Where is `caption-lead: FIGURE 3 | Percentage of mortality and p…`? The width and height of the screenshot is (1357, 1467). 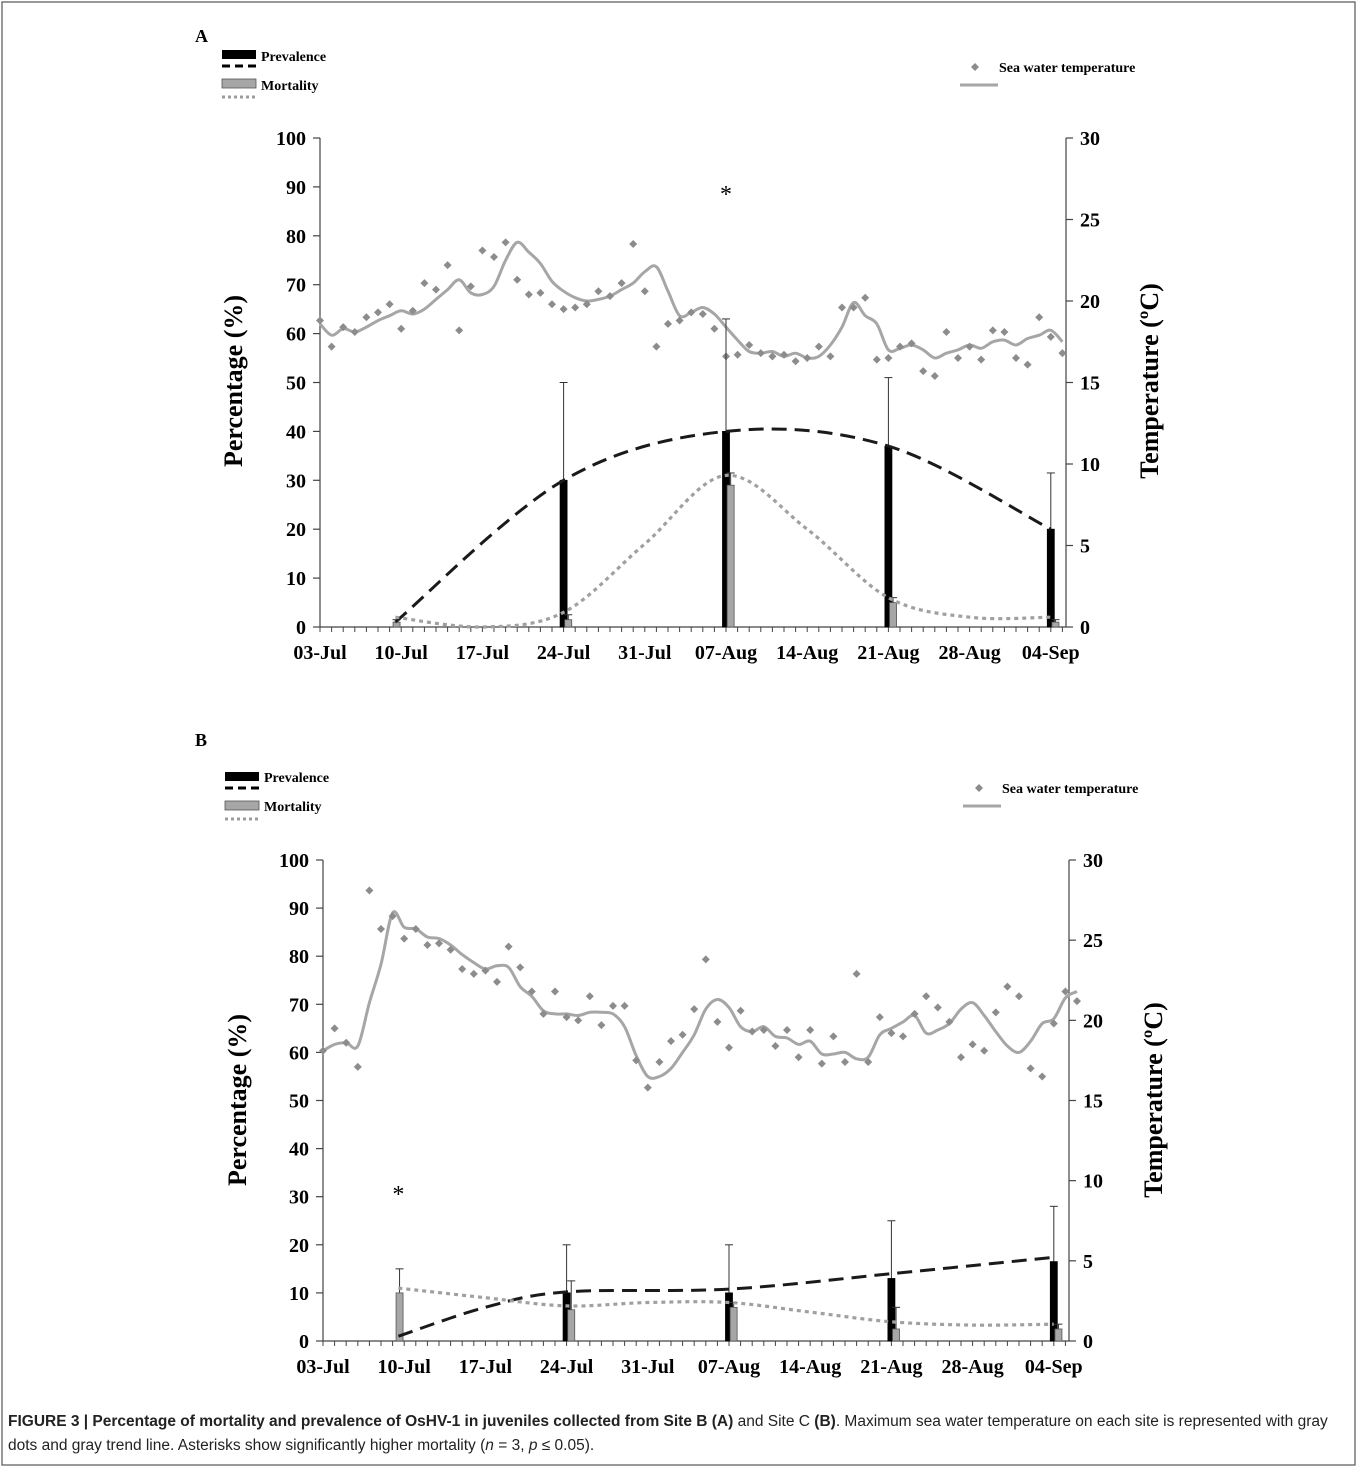 caption-lead: FIGURE 3 | Percentage of mortality and p… is located at coordinates (358, 1421).